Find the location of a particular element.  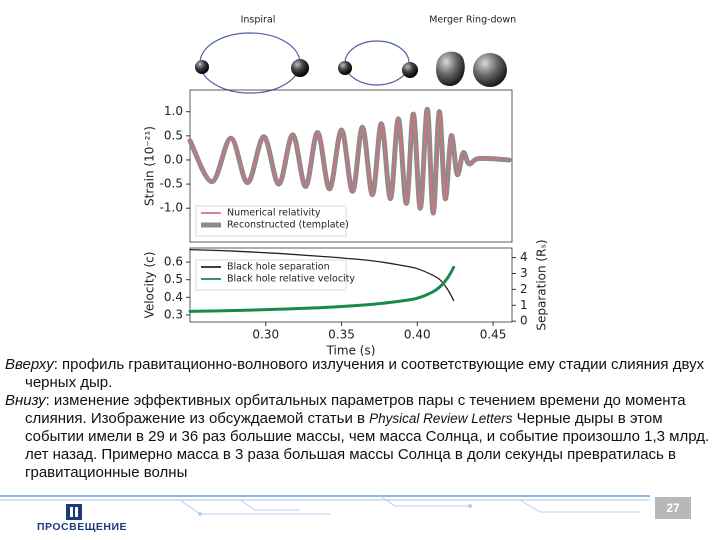

legend-label: Black hole relative velocity is located at coordinates (291, 279).